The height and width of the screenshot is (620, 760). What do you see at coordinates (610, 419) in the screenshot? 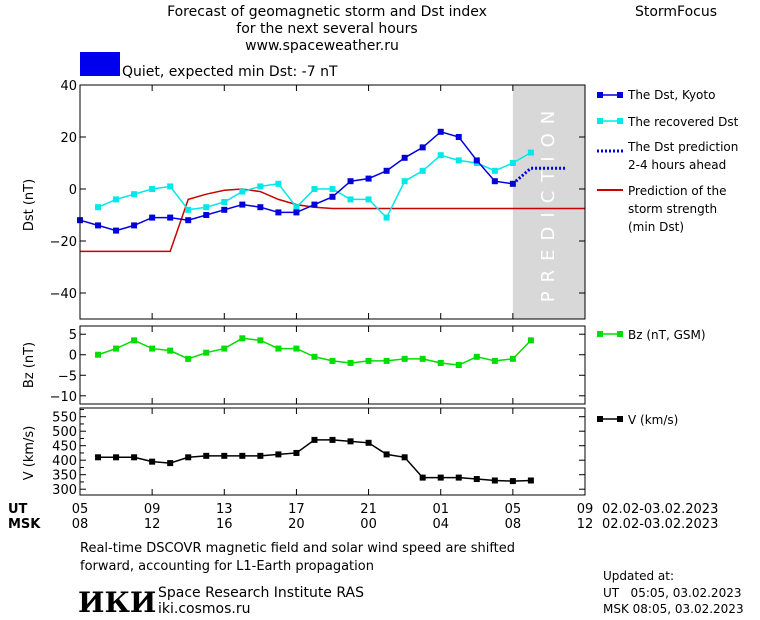
I see `legend-v-marker` at bounding box center [610, 419].